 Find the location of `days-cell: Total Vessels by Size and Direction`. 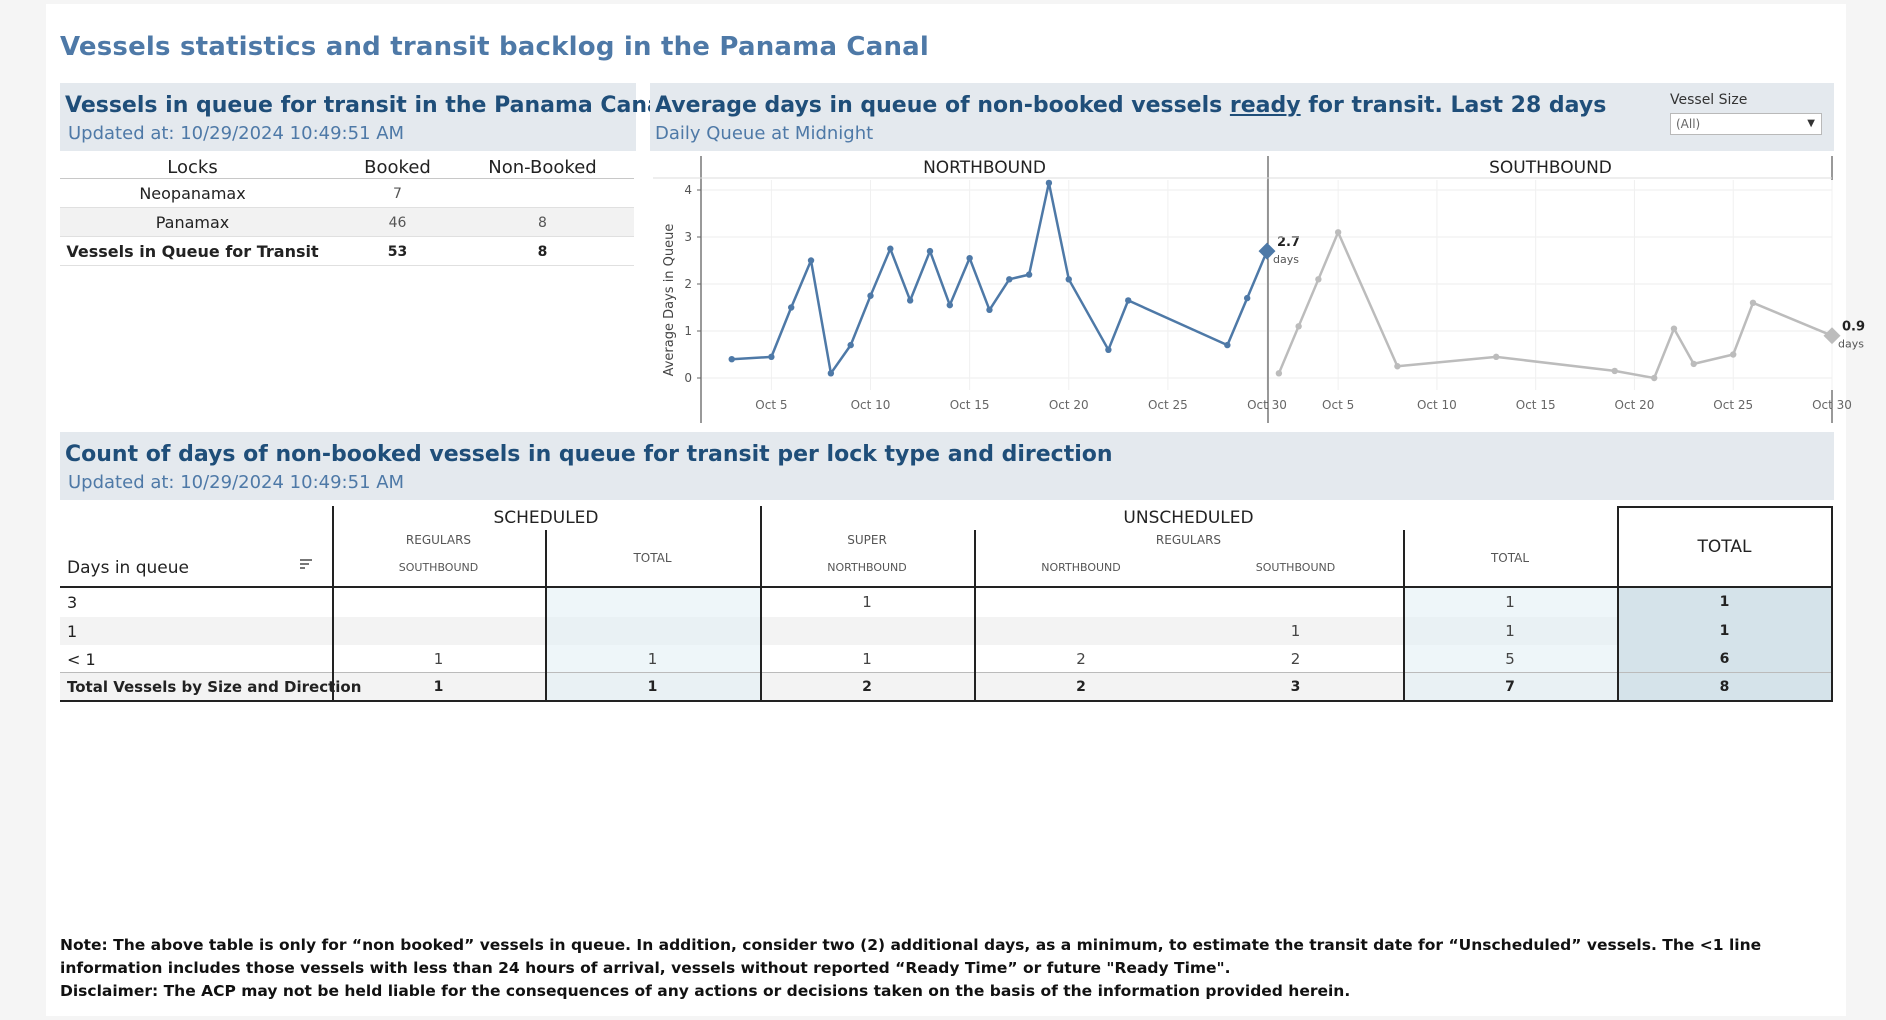

days-cell: Total Vessels by Size and Direction is located at coordinates (214, 687).